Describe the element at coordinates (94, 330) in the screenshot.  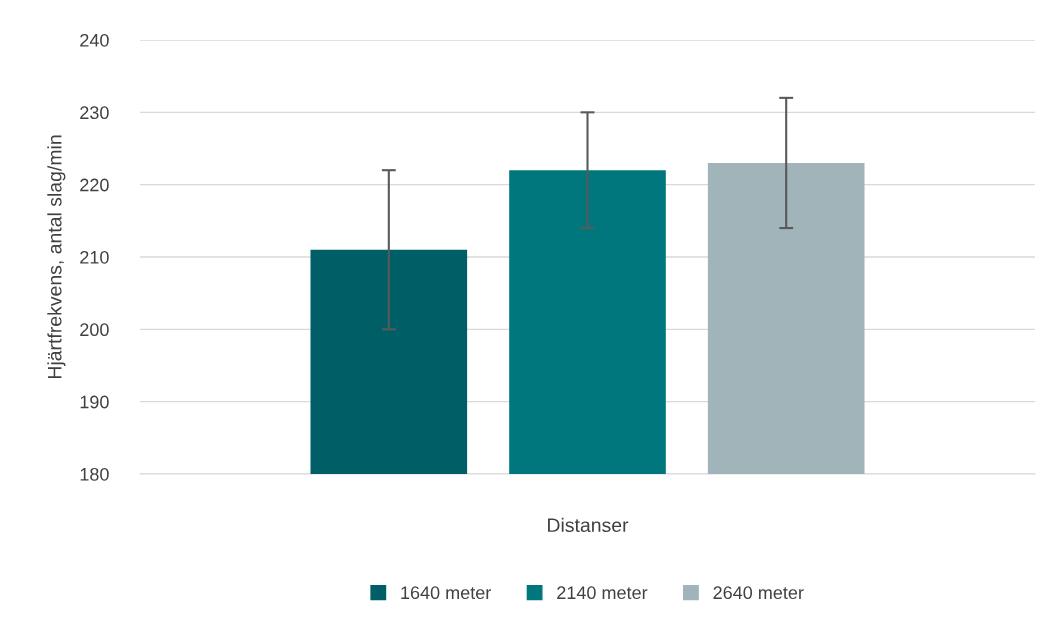
I see `y-tick-label: 200` at that location.